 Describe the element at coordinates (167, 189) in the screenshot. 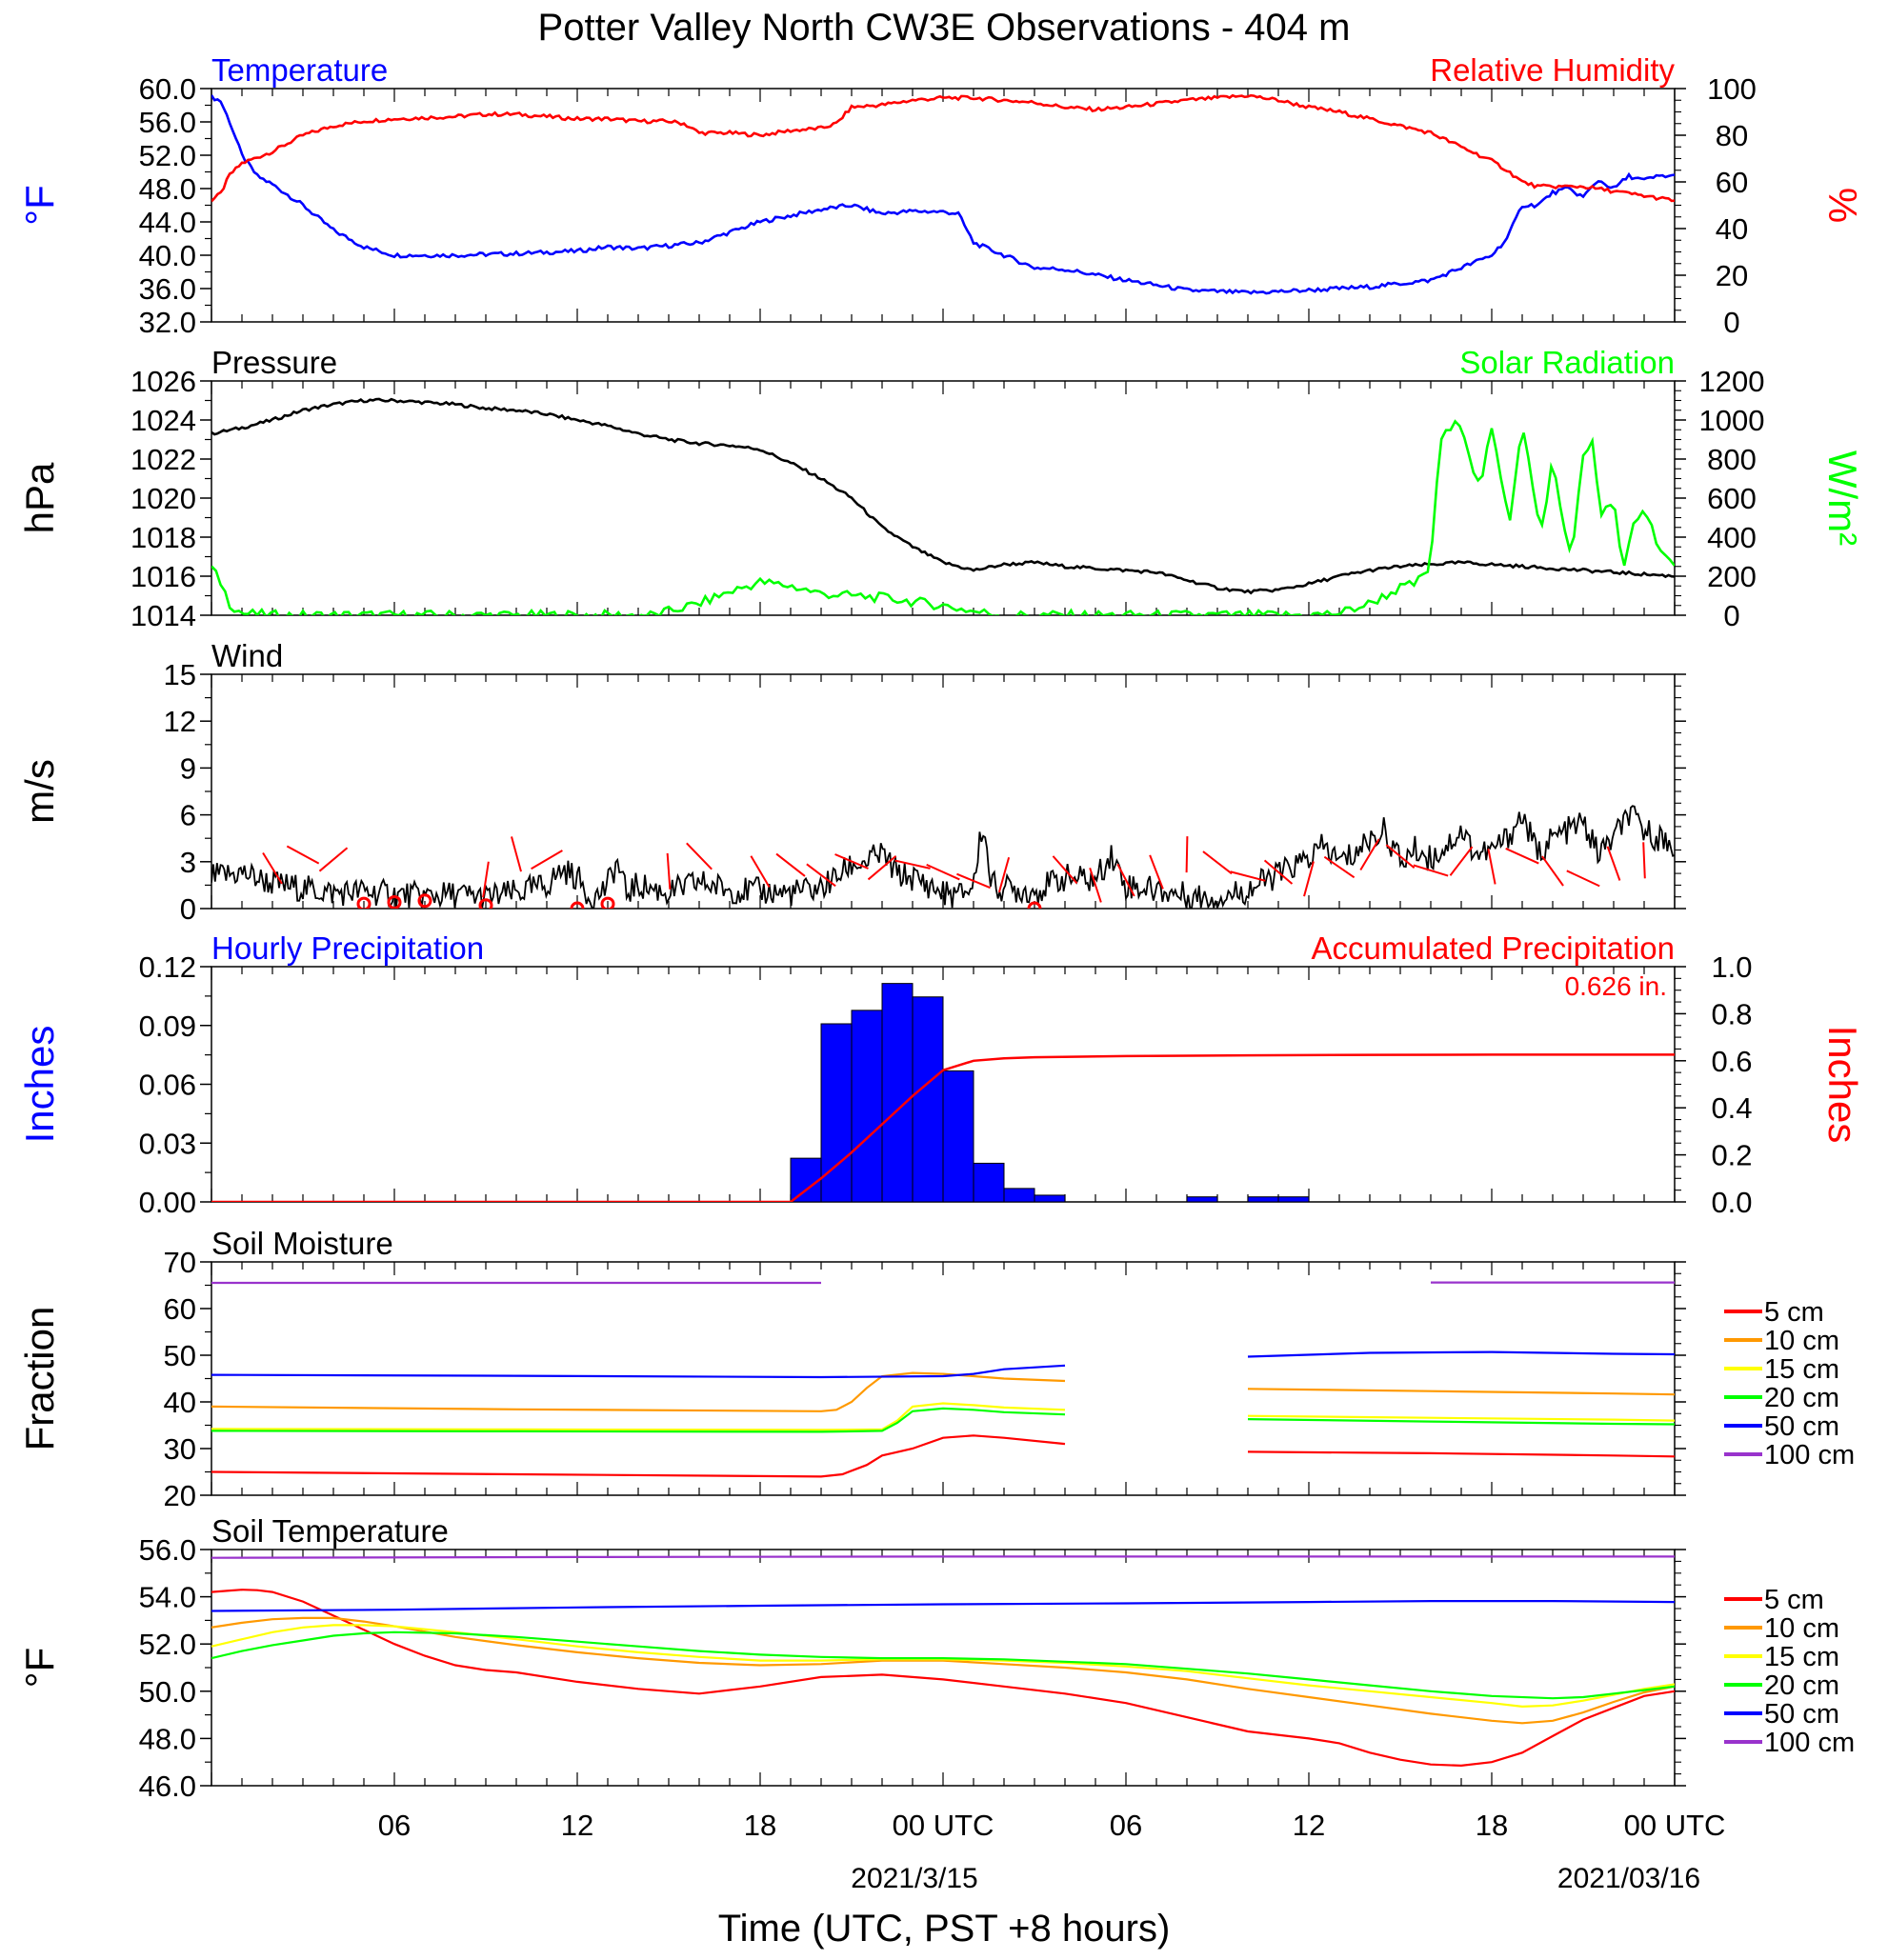

I see `y-tick-label: 48.0` at that location.